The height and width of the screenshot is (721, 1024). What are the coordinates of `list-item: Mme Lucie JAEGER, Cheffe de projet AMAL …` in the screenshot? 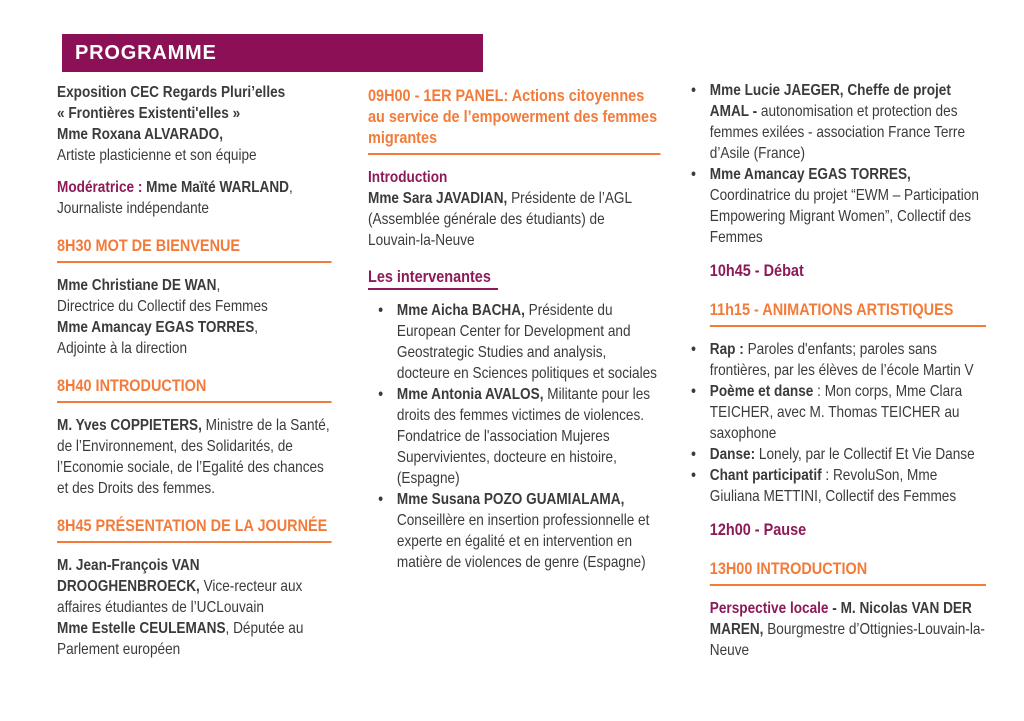 It's located at (836, 122).